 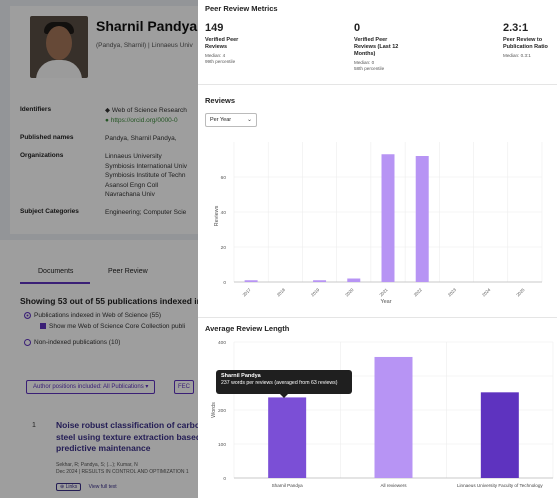 I want to click on per-year-dropdown: Per Year ⌄, so click(x=231, y=120).